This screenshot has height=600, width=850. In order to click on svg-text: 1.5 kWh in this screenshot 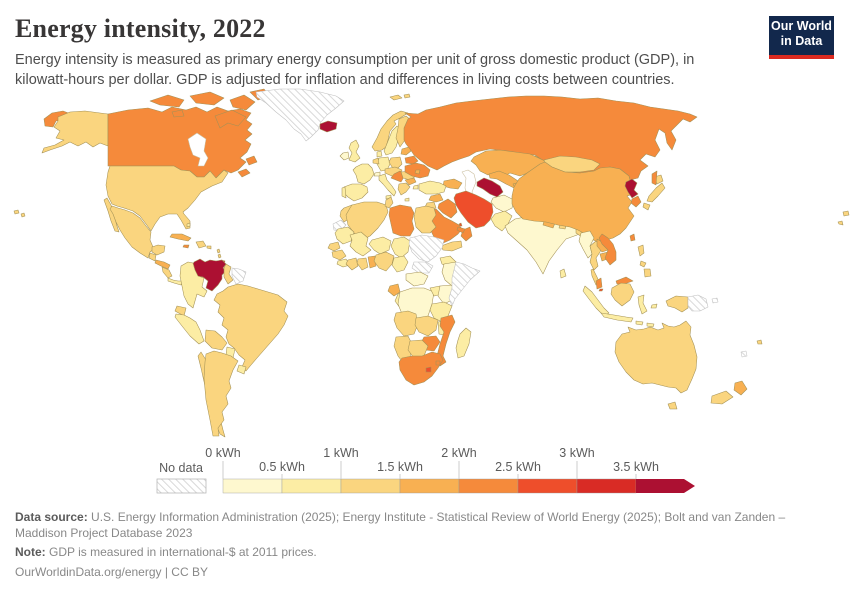, I will do `click(400, 467)`.